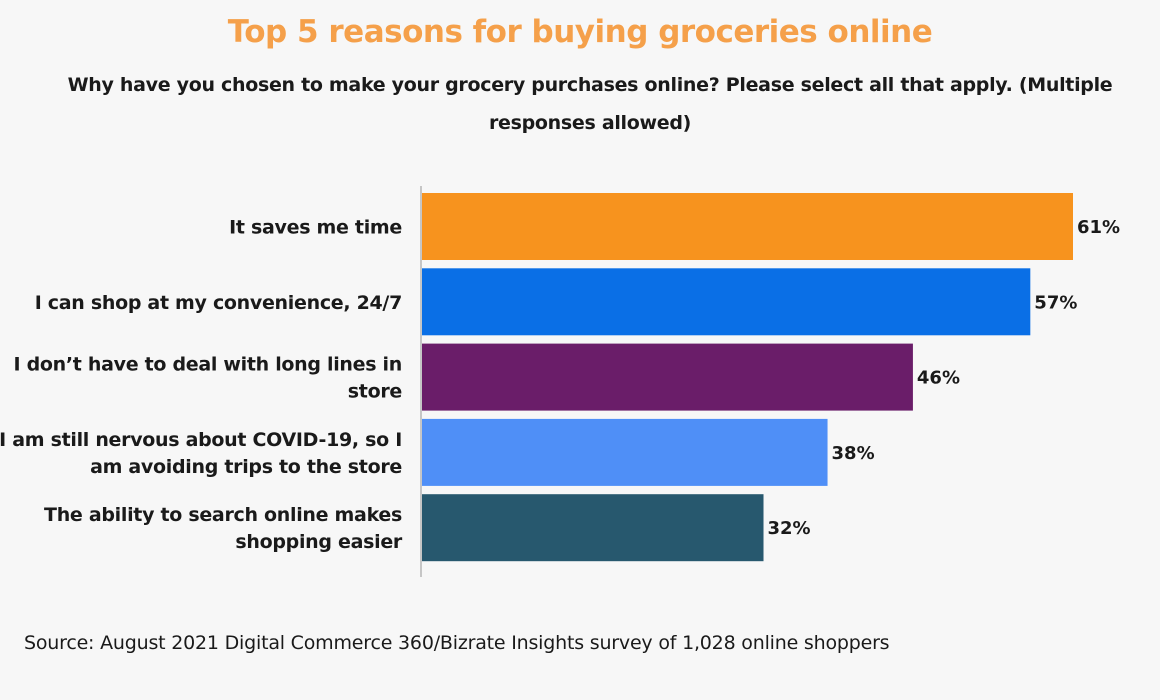 This screenshot has height=700, width=1160. Describe the element at coordinates (1098, 227) in the screenshot. I see `data-label: 61%` at that location.